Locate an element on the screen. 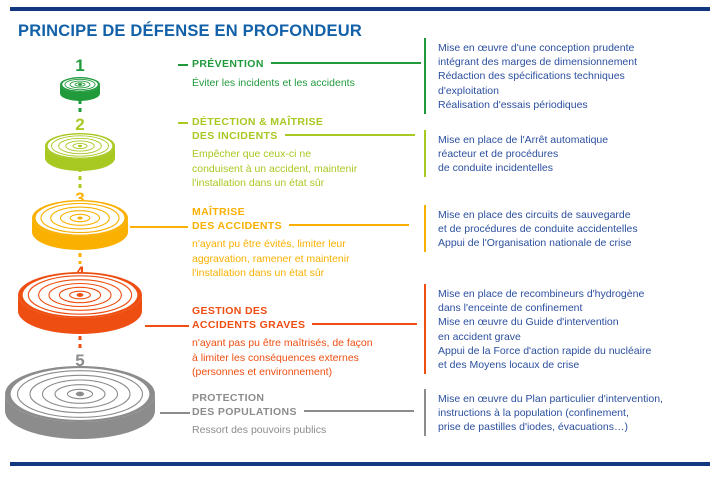 The height and width of the screenshot is (479, 720). subtitle-line: n'ayant pas pu être maîtrisés, de façon is located at coordinates (282, 343).